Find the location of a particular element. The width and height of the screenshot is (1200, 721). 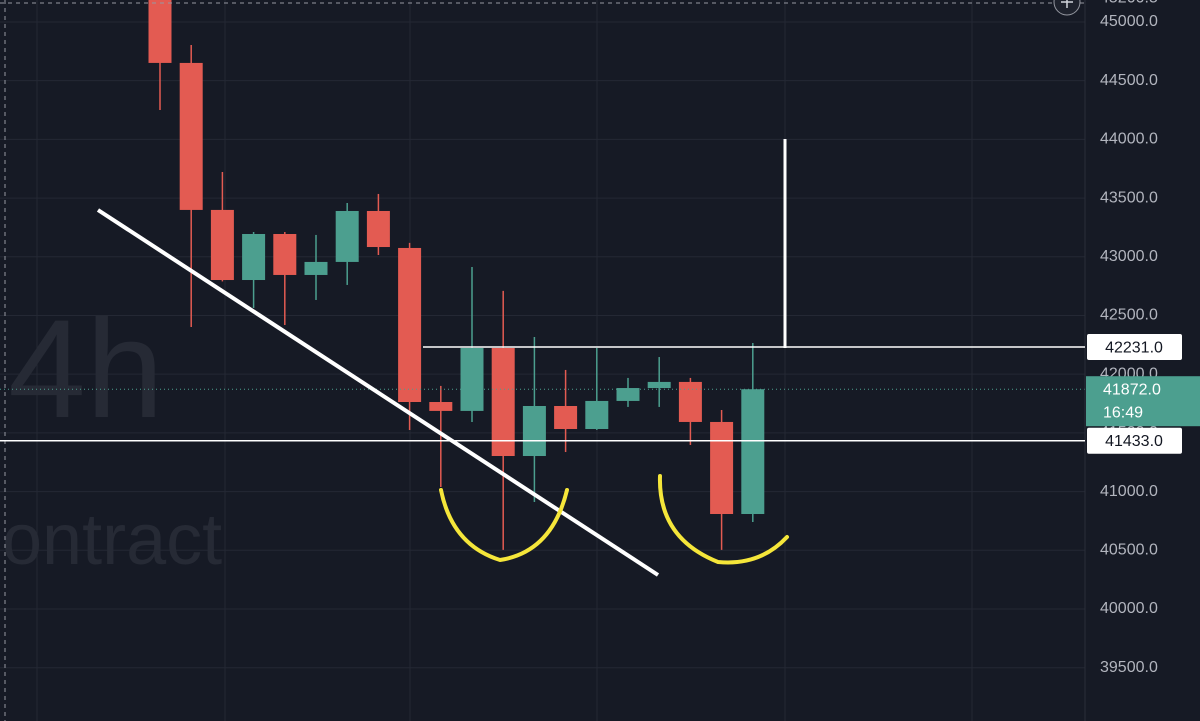

y-tick-label: 45000.0 is located at coordinates (1129, 21).